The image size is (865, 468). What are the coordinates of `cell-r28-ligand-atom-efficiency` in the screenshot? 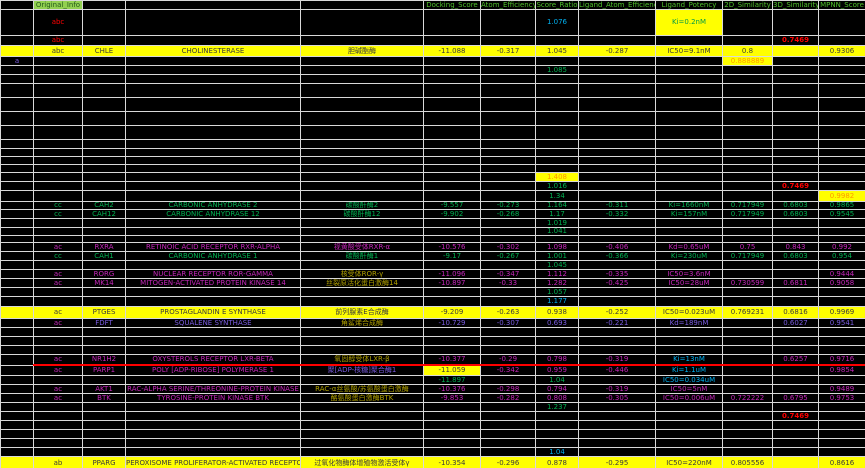 It's located at (617, 292).